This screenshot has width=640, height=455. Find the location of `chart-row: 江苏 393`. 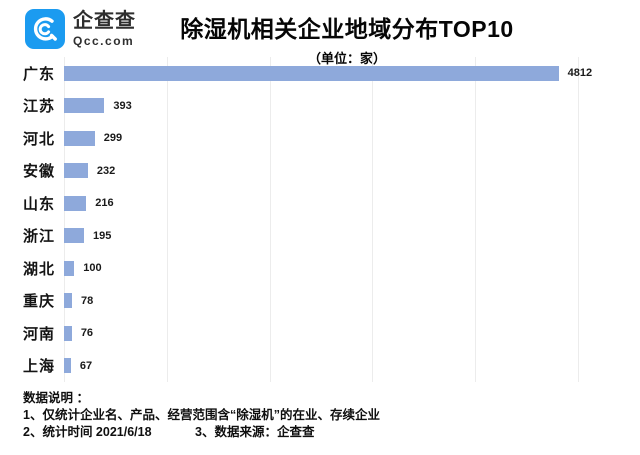

chart-row: 江苏 393 is located at coordinates (320, 106).